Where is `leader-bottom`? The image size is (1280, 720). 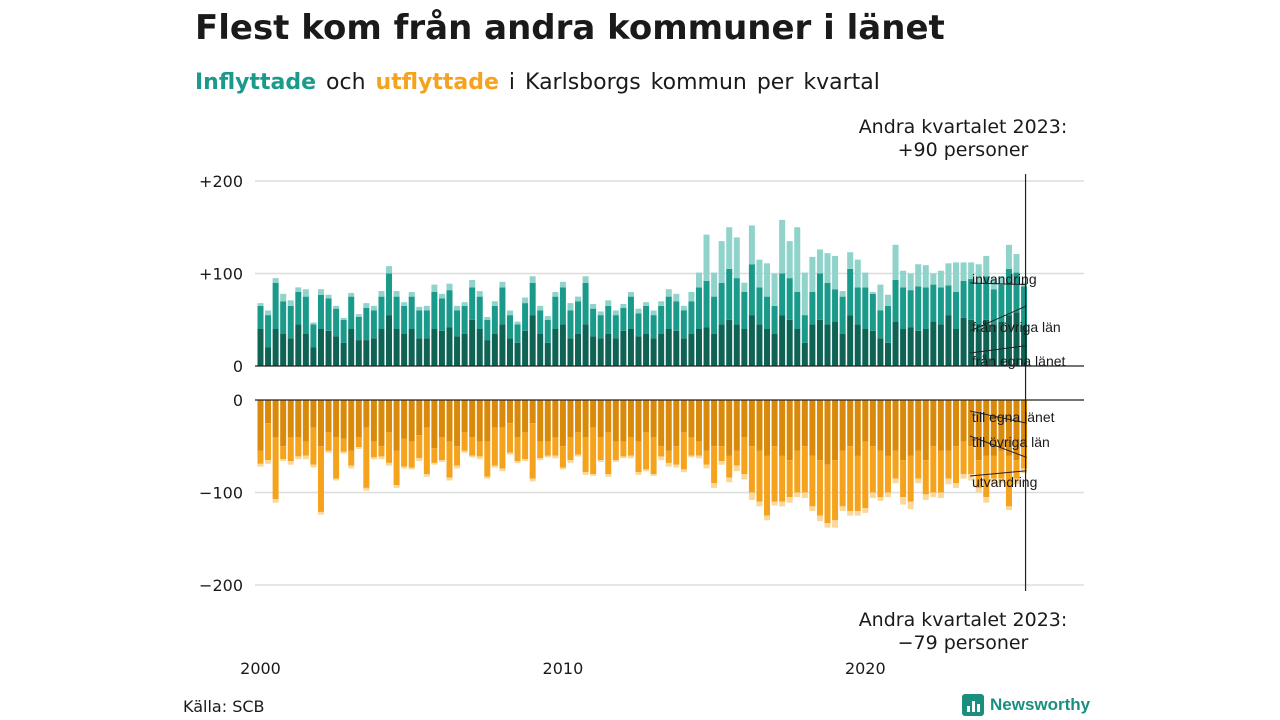 leader-bottom is located at coordinates (998, 473).